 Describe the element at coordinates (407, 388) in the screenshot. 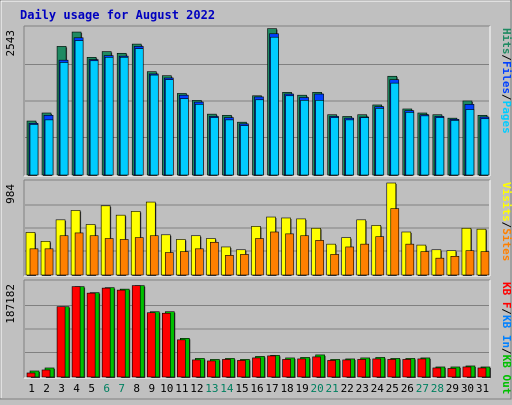

I see `x-tick-label: 26` at that location.